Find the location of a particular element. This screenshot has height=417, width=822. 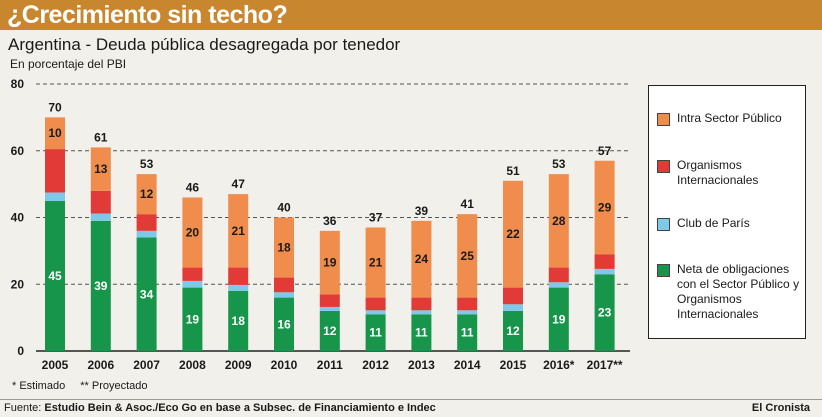

segment-label-2012-series-0: 11 is located at coordinates (375, 333).